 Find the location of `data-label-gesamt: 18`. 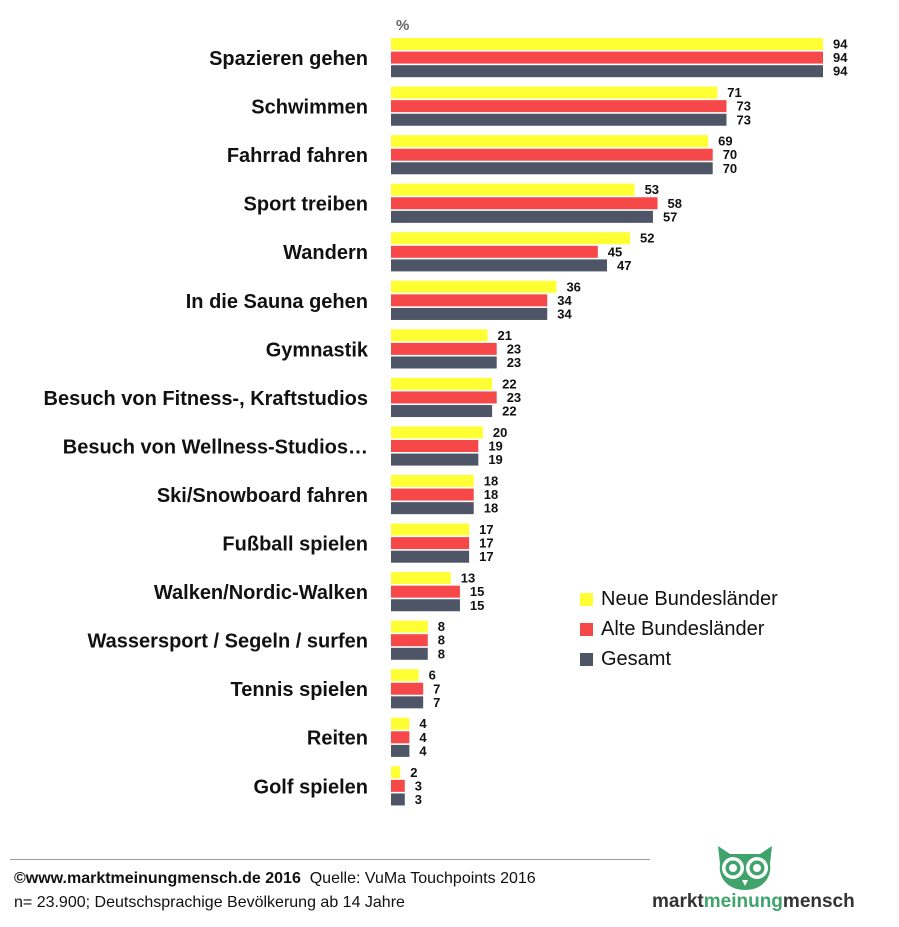

data-label-gesamt: 18 is located at coordinates (491, 508).